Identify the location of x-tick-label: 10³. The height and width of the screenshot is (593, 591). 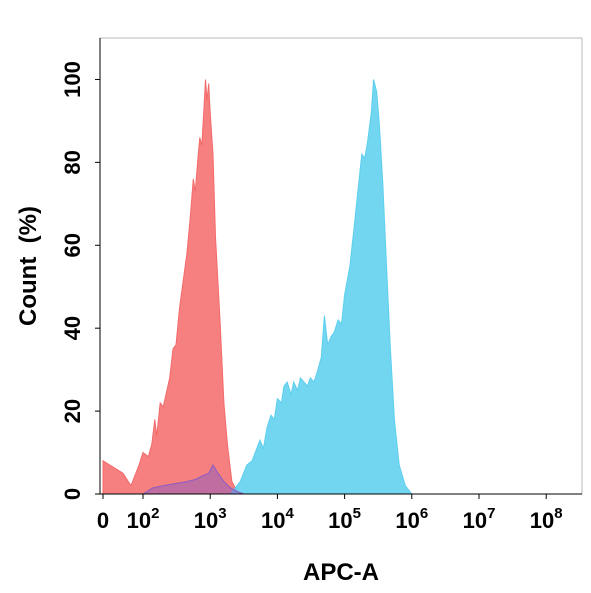
(210, 519).